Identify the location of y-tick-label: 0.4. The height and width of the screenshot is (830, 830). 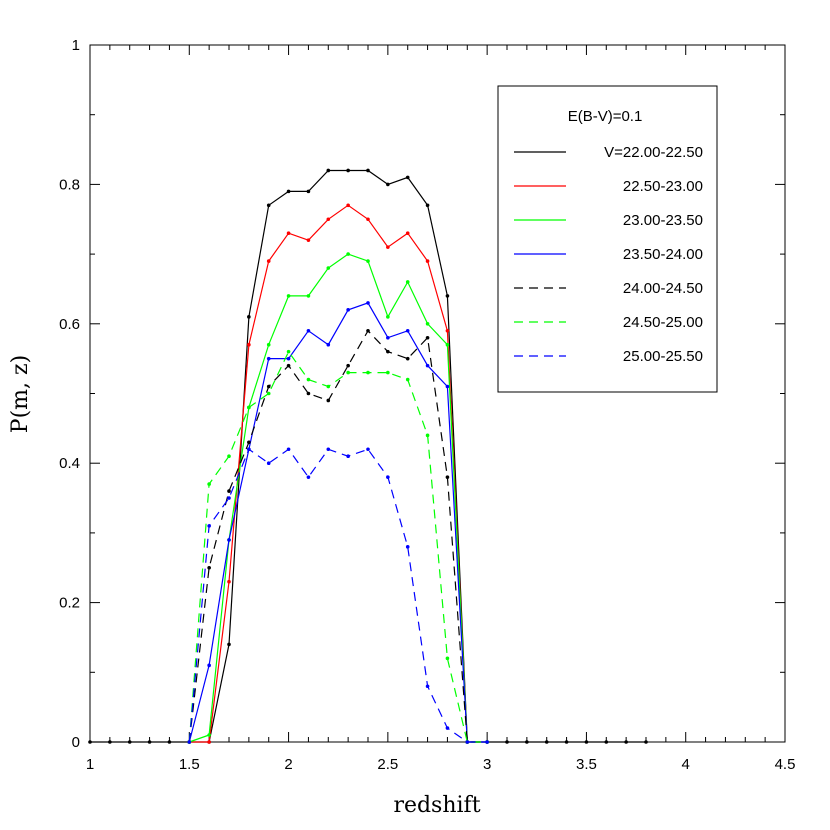
(69, 463).